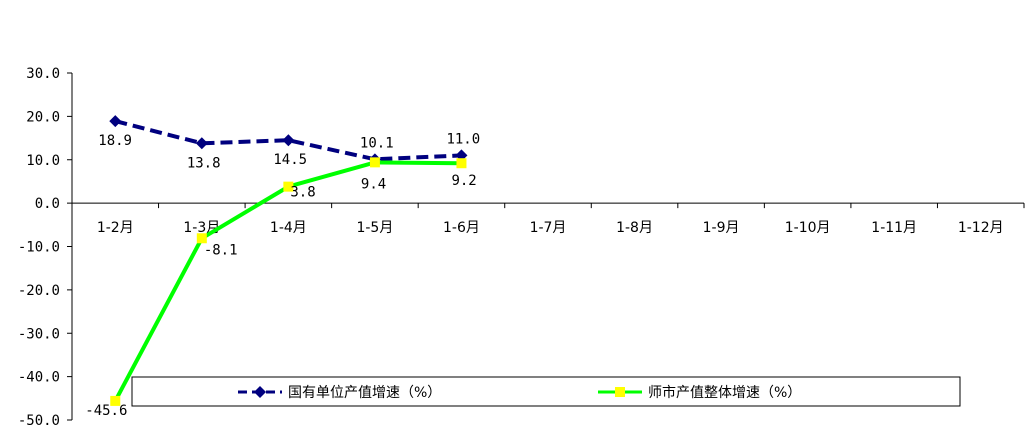 Image resolution: width=1030 pixels, height=437 pixels. I want to click on y-tick-labels: 30.0 20.0 10.0 0.0 -10.0 -20.0 -30.0 -40.0 -50.0, so click(39, 247).